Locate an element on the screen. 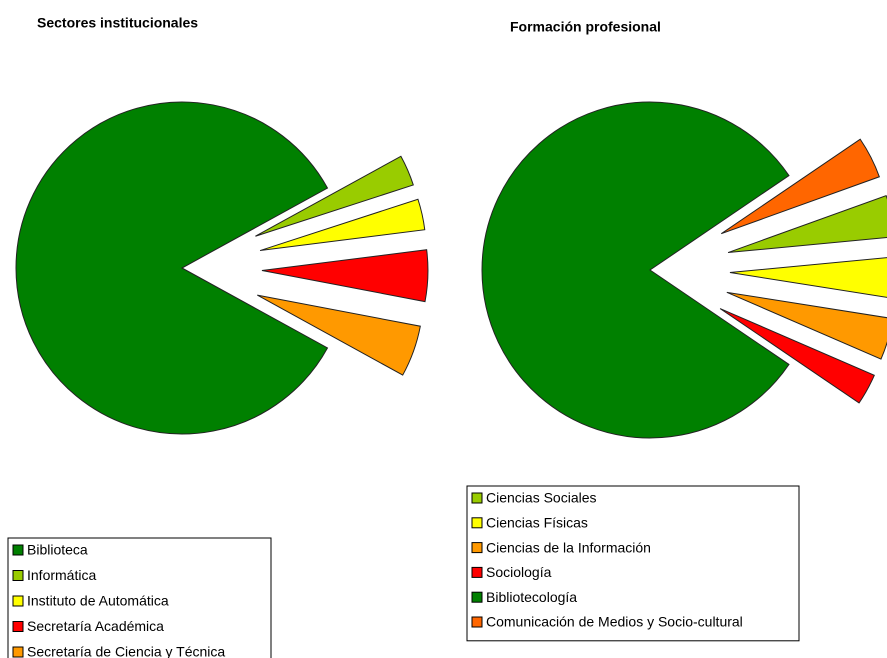 The width and height of the screenshot is (887, 658). legend-label: Secretaría de Ciencia y Técnica is located at coordinates (126, 651).